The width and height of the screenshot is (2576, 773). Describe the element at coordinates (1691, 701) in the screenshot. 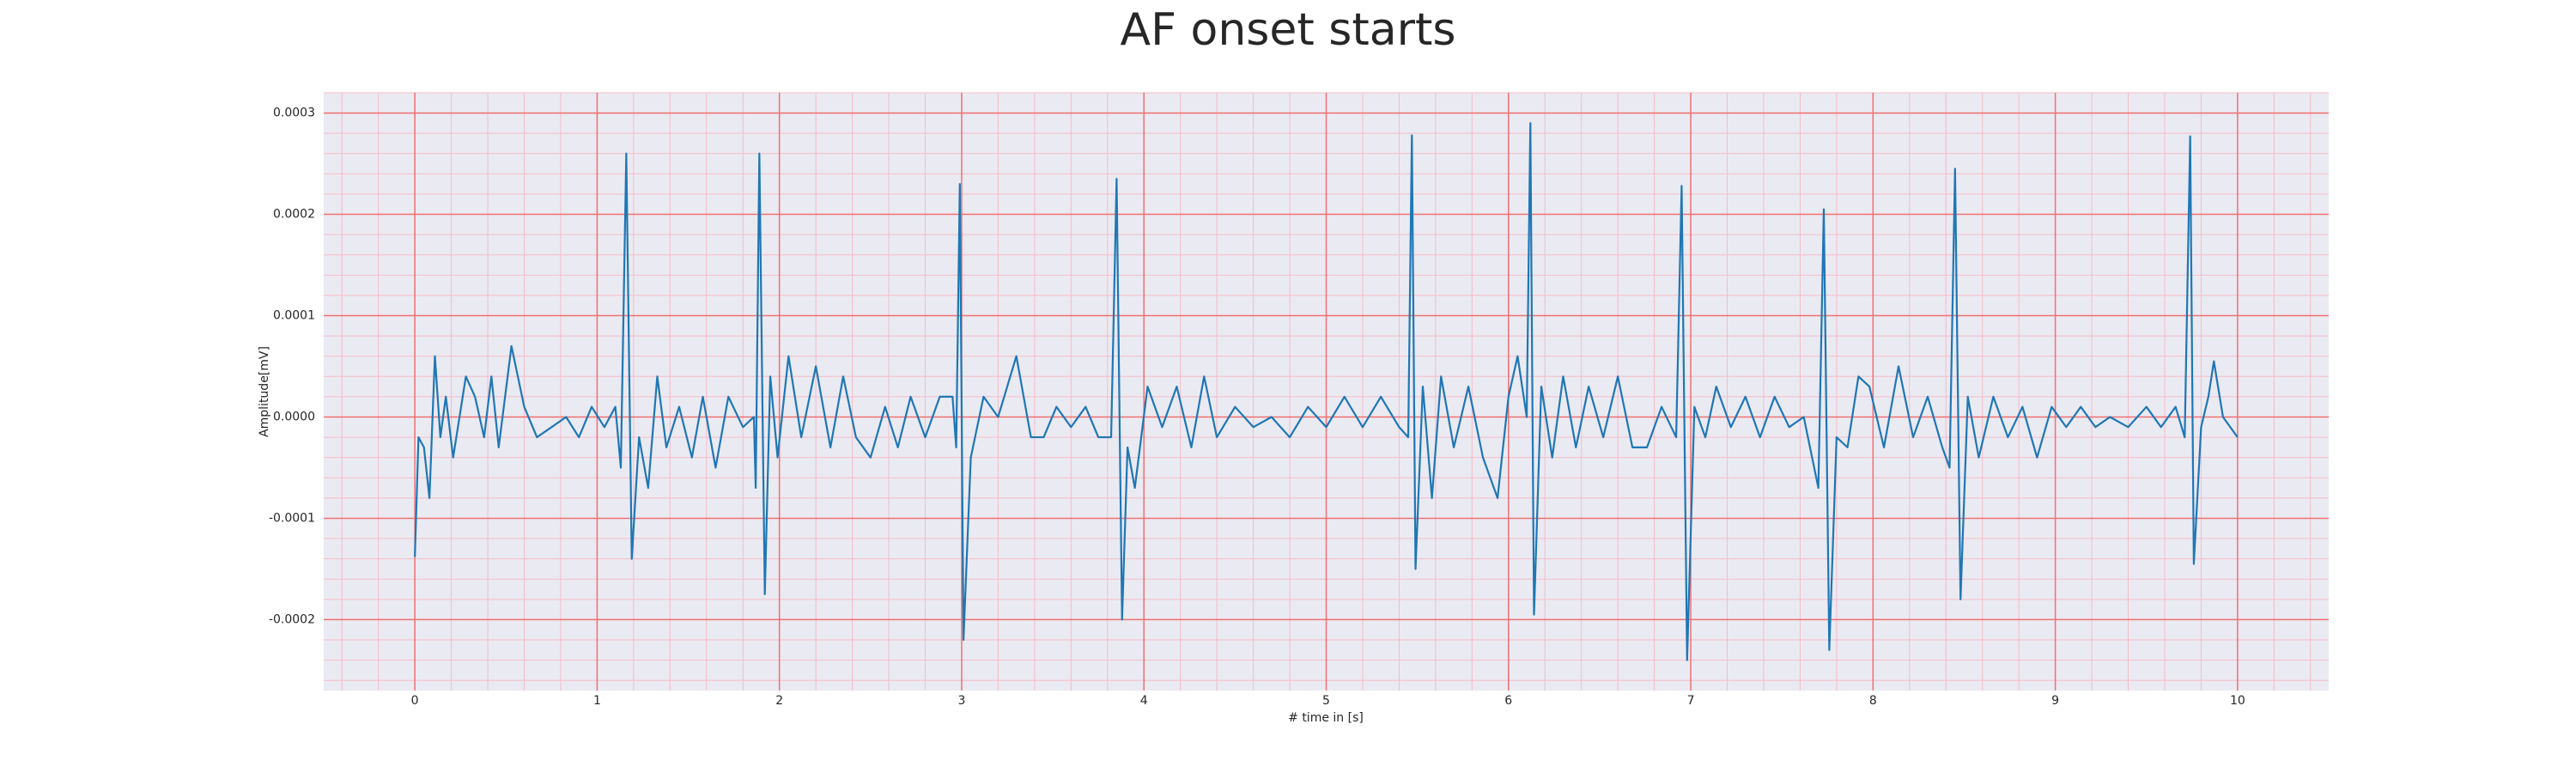

I see `x-tick-label: 7` at that location.